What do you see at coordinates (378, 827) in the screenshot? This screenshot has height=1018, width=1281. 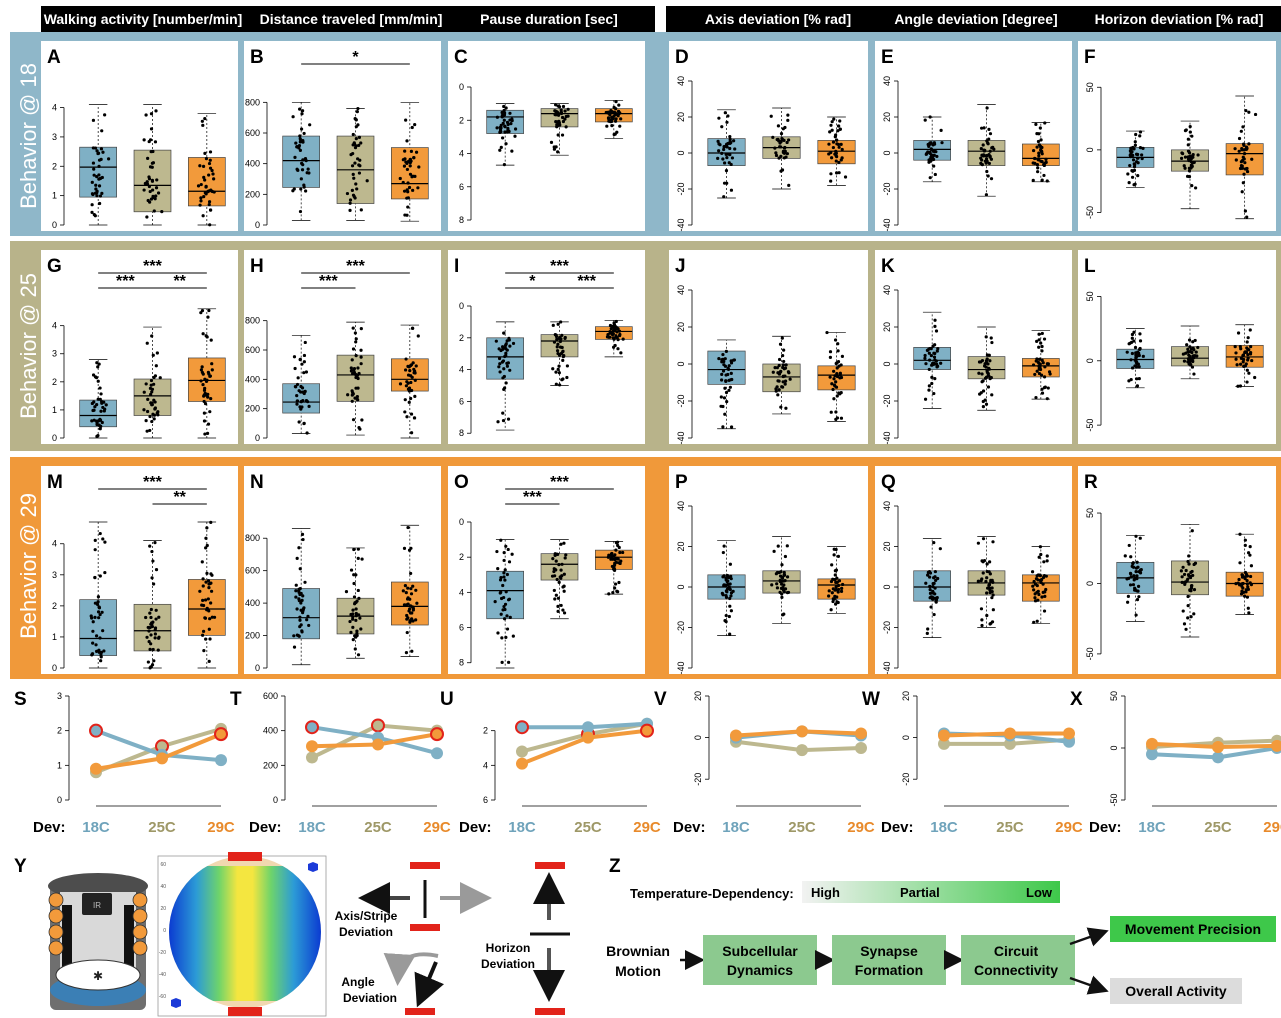 I see `dev-temp-label: 25C` at bounding box center [378, 827].